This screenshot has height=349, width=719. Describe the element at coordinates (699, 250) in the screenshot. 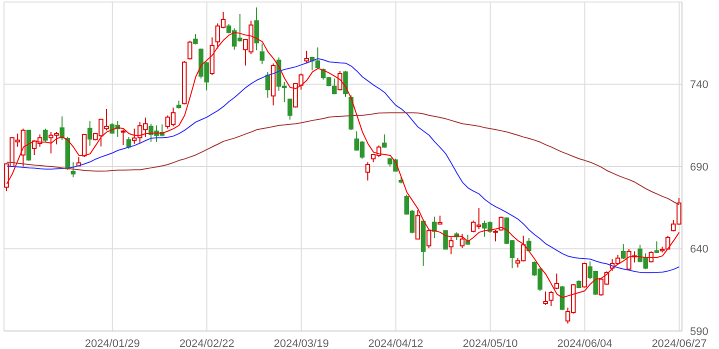

I see `y-tick-label: 640` at that location.